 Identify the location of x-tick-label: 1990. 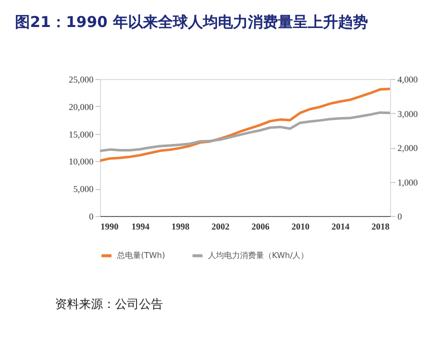
(109, 227).